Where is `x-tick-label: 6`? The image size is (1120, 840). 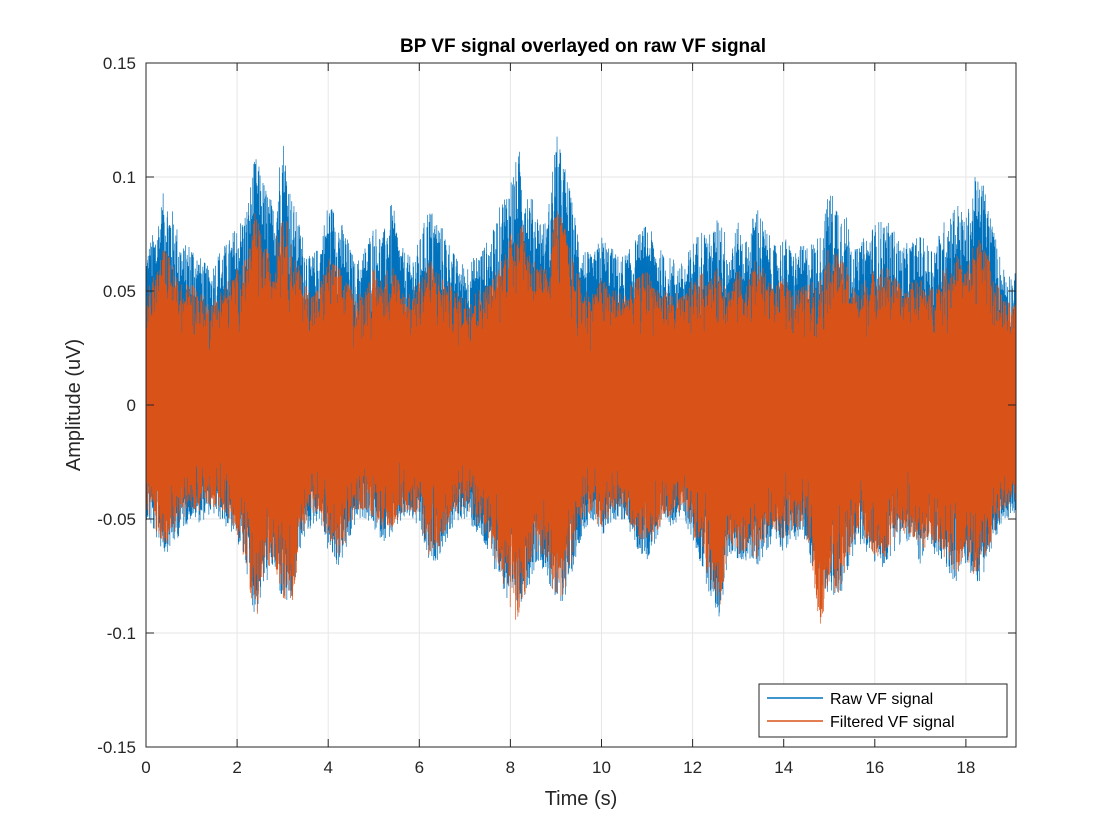 x-tick-label: 6 is located at coordinates (419, 767).